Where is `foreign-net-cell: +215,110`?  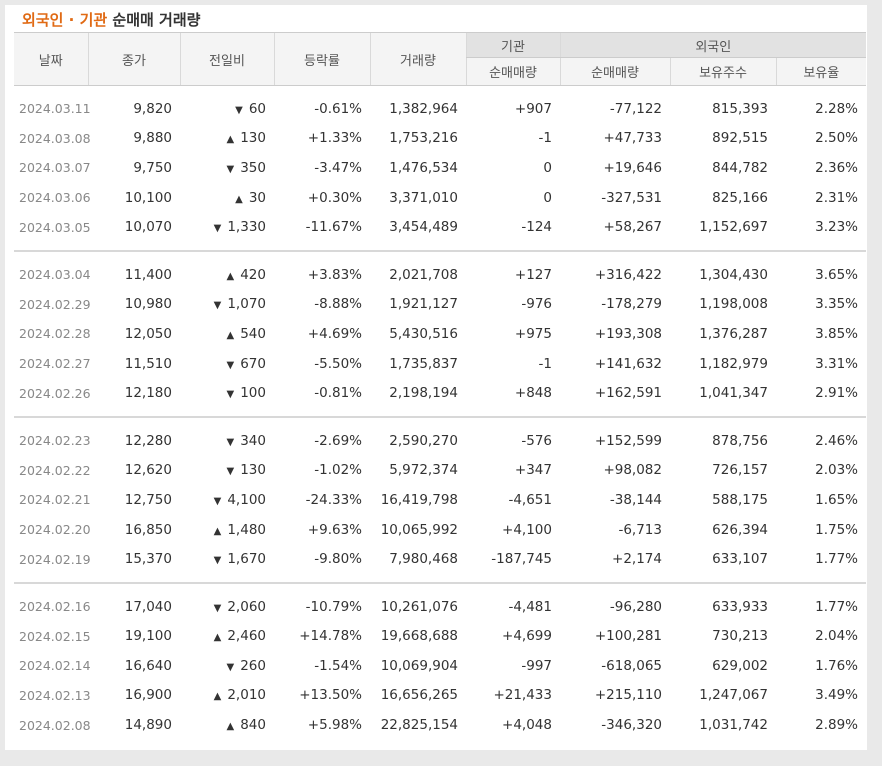 foreign-net-cell: +215,110 is located at coordinates (628, 695).